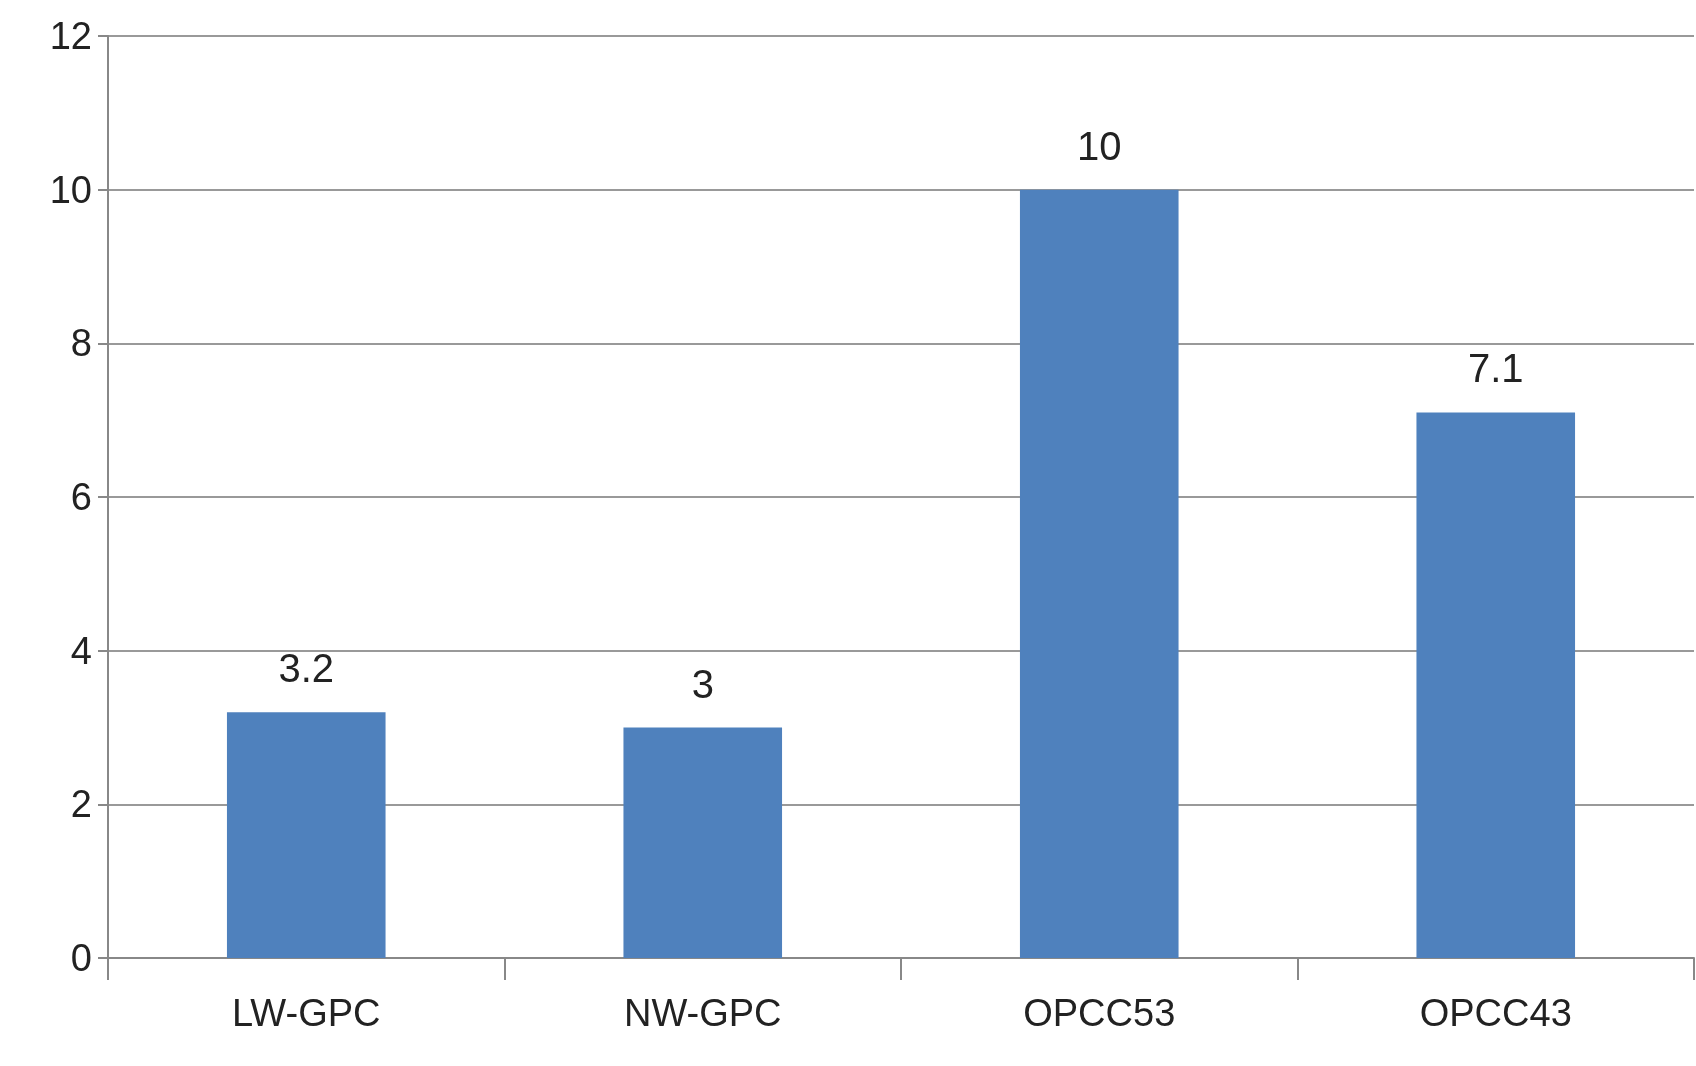 The width and height of the screenshot is (1696, 1066). What do you see at coordinates (81, 958) in the screenshot?
I see `y-tick-label: 0` at bounding box center [81, 958].